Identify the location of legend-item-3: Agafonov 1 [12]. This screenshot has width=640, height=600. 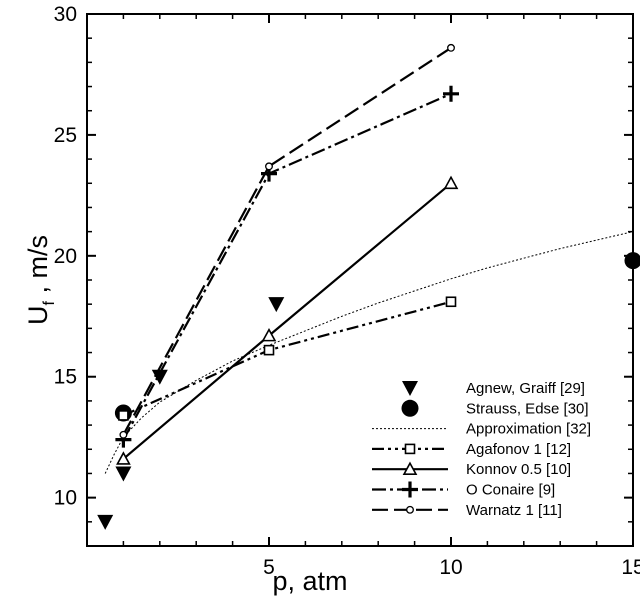
(471, 449).